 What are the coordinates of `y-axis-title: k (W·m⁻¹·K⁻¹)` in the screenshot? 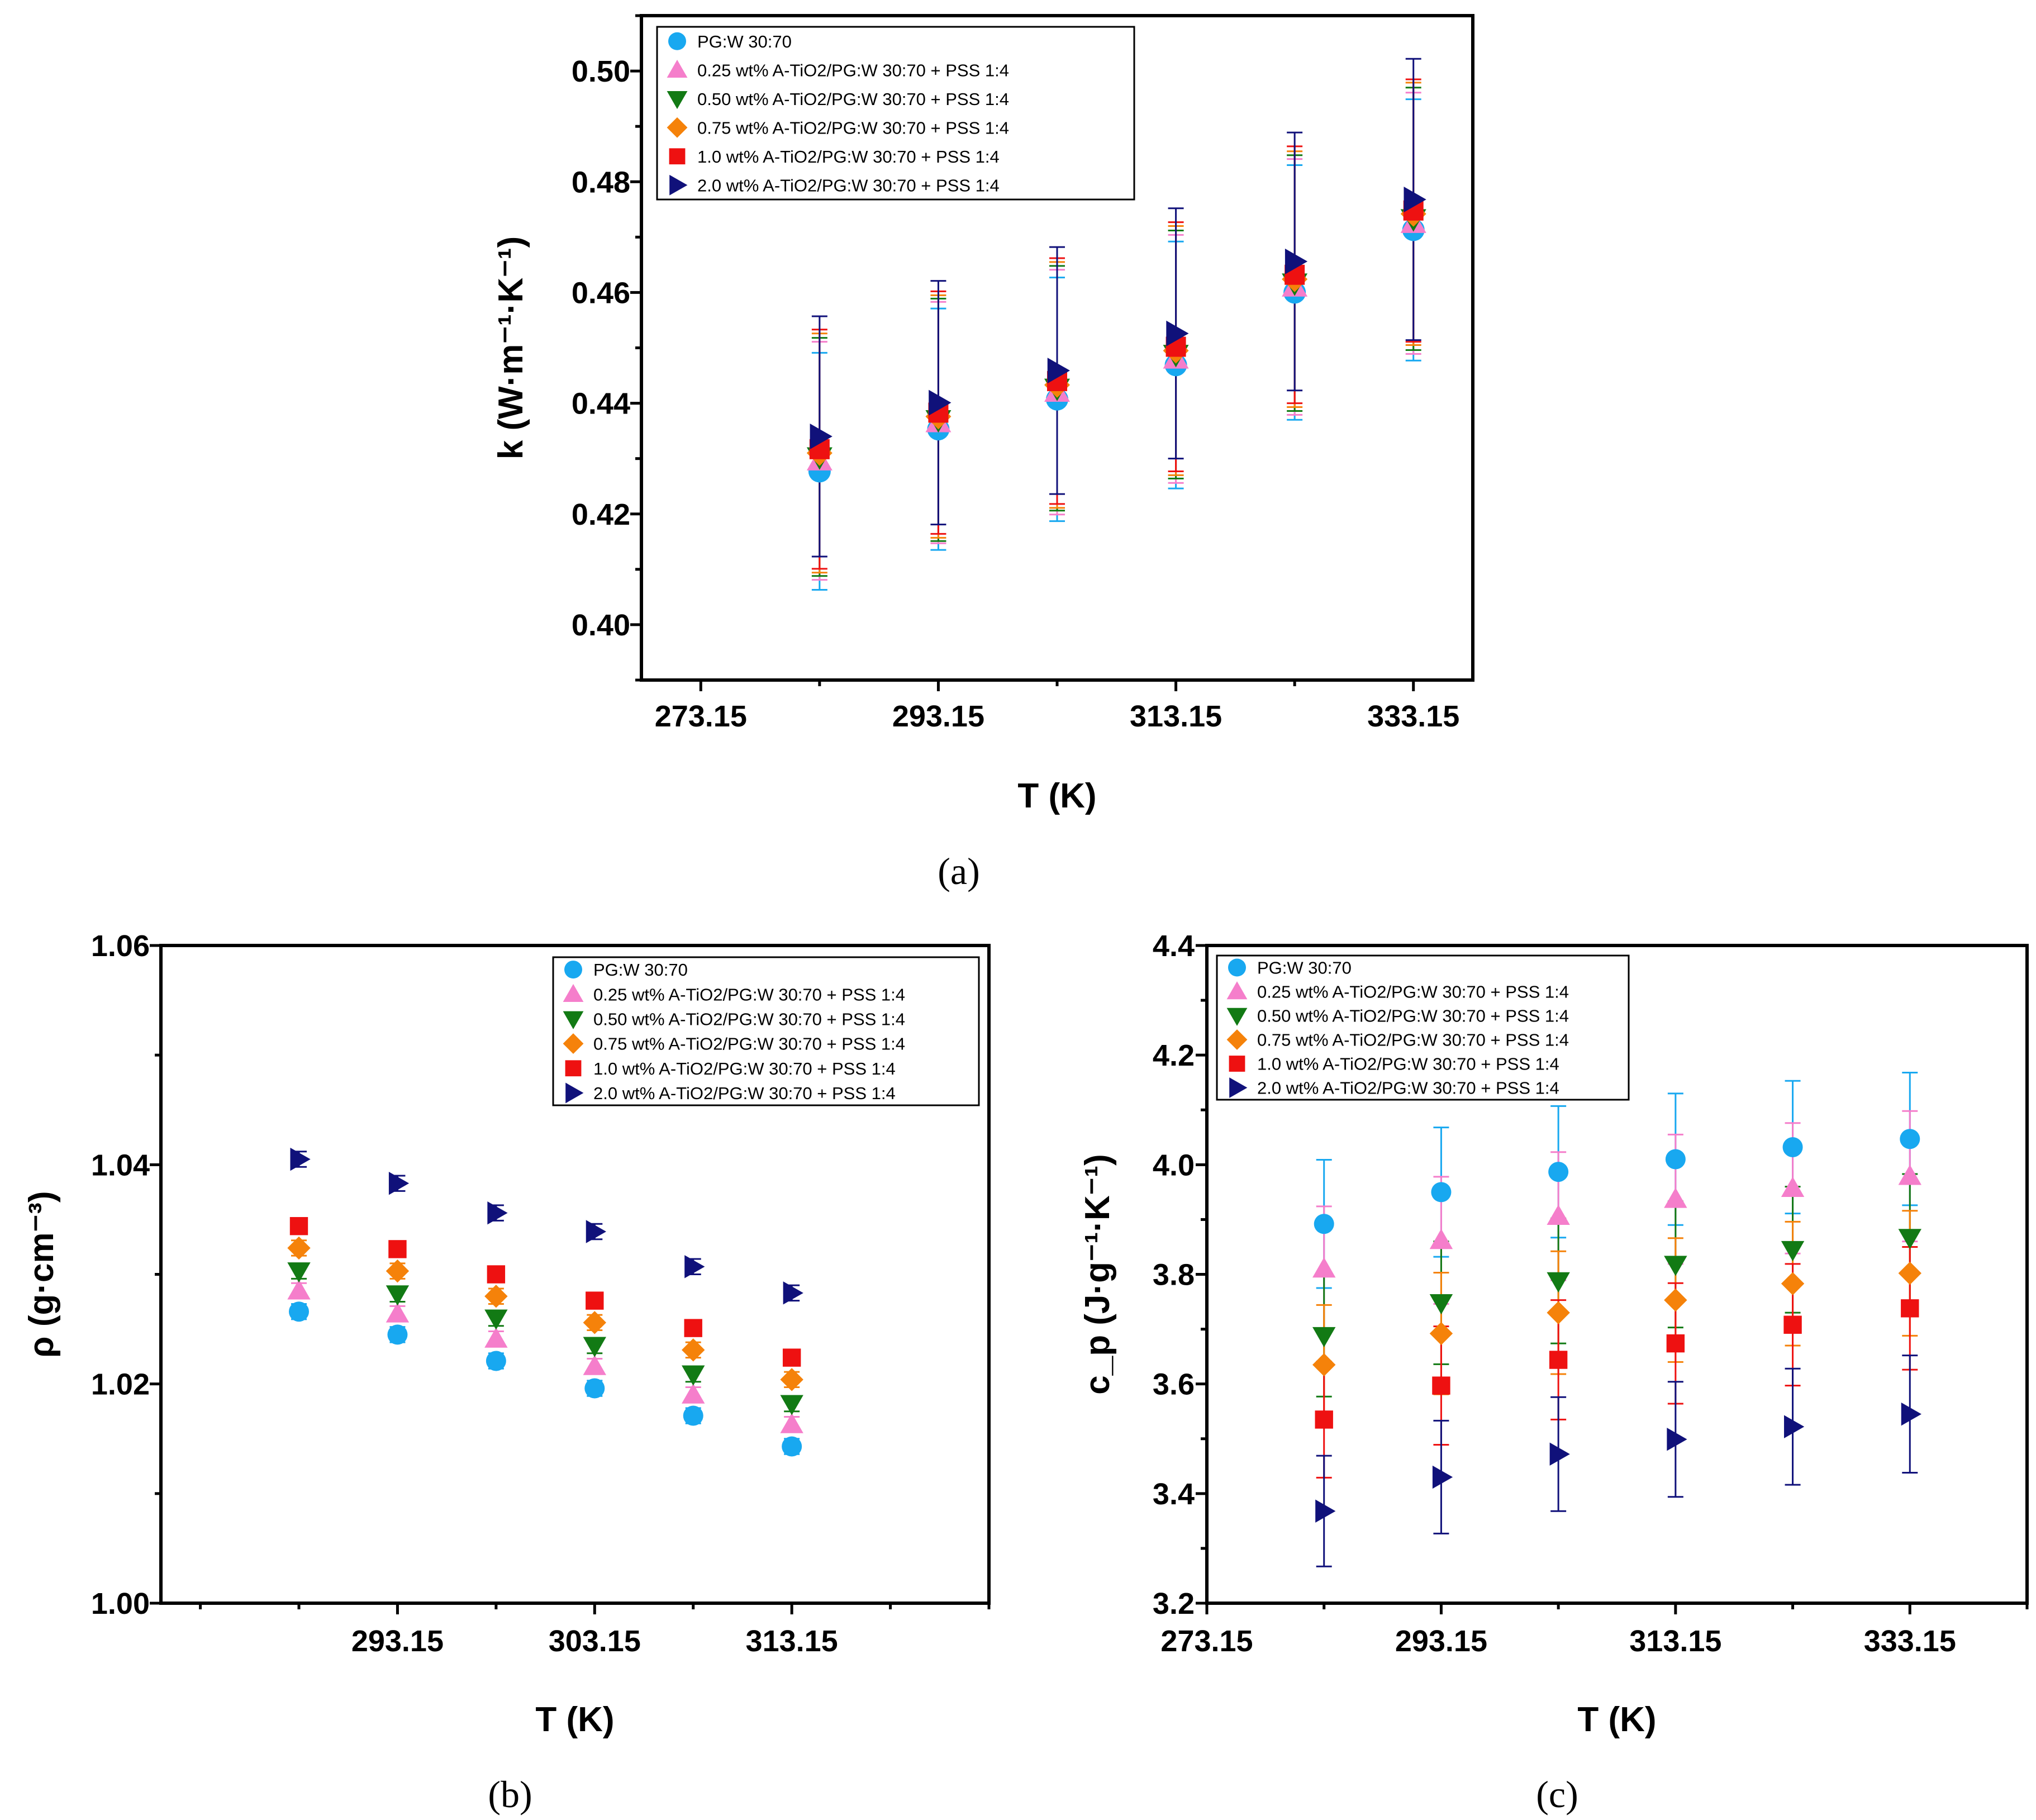 It's located at (511, 348).